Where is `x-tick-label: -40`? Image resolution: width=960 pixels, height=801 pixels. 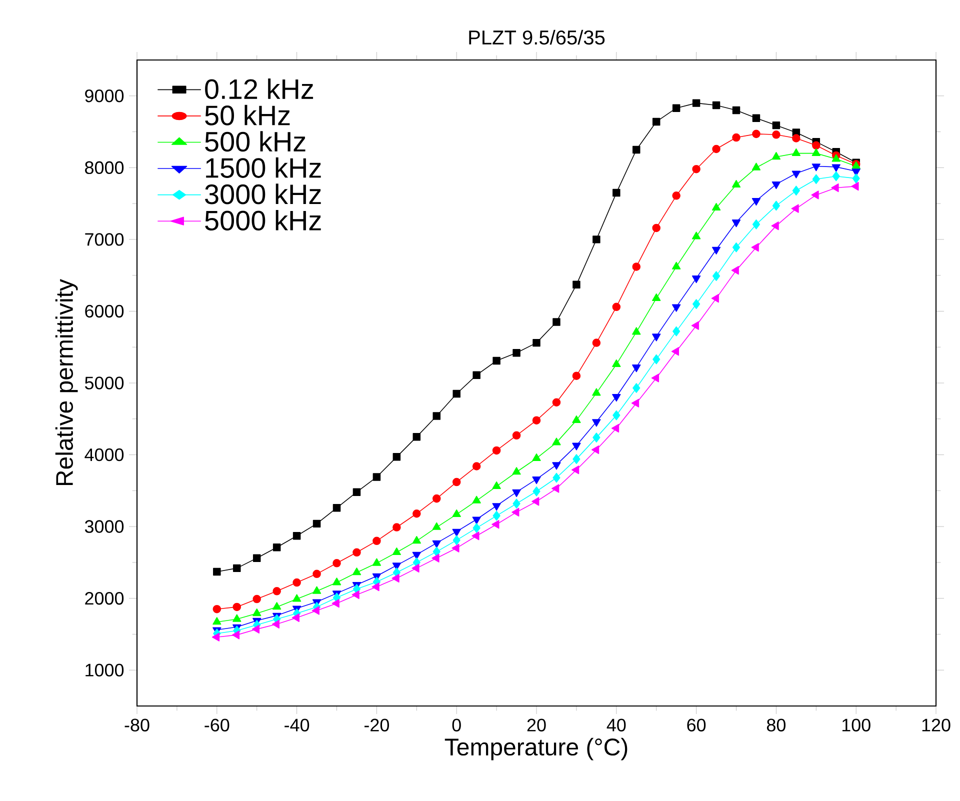 x-tick-label: -40 is located at coordinates (297, 725).